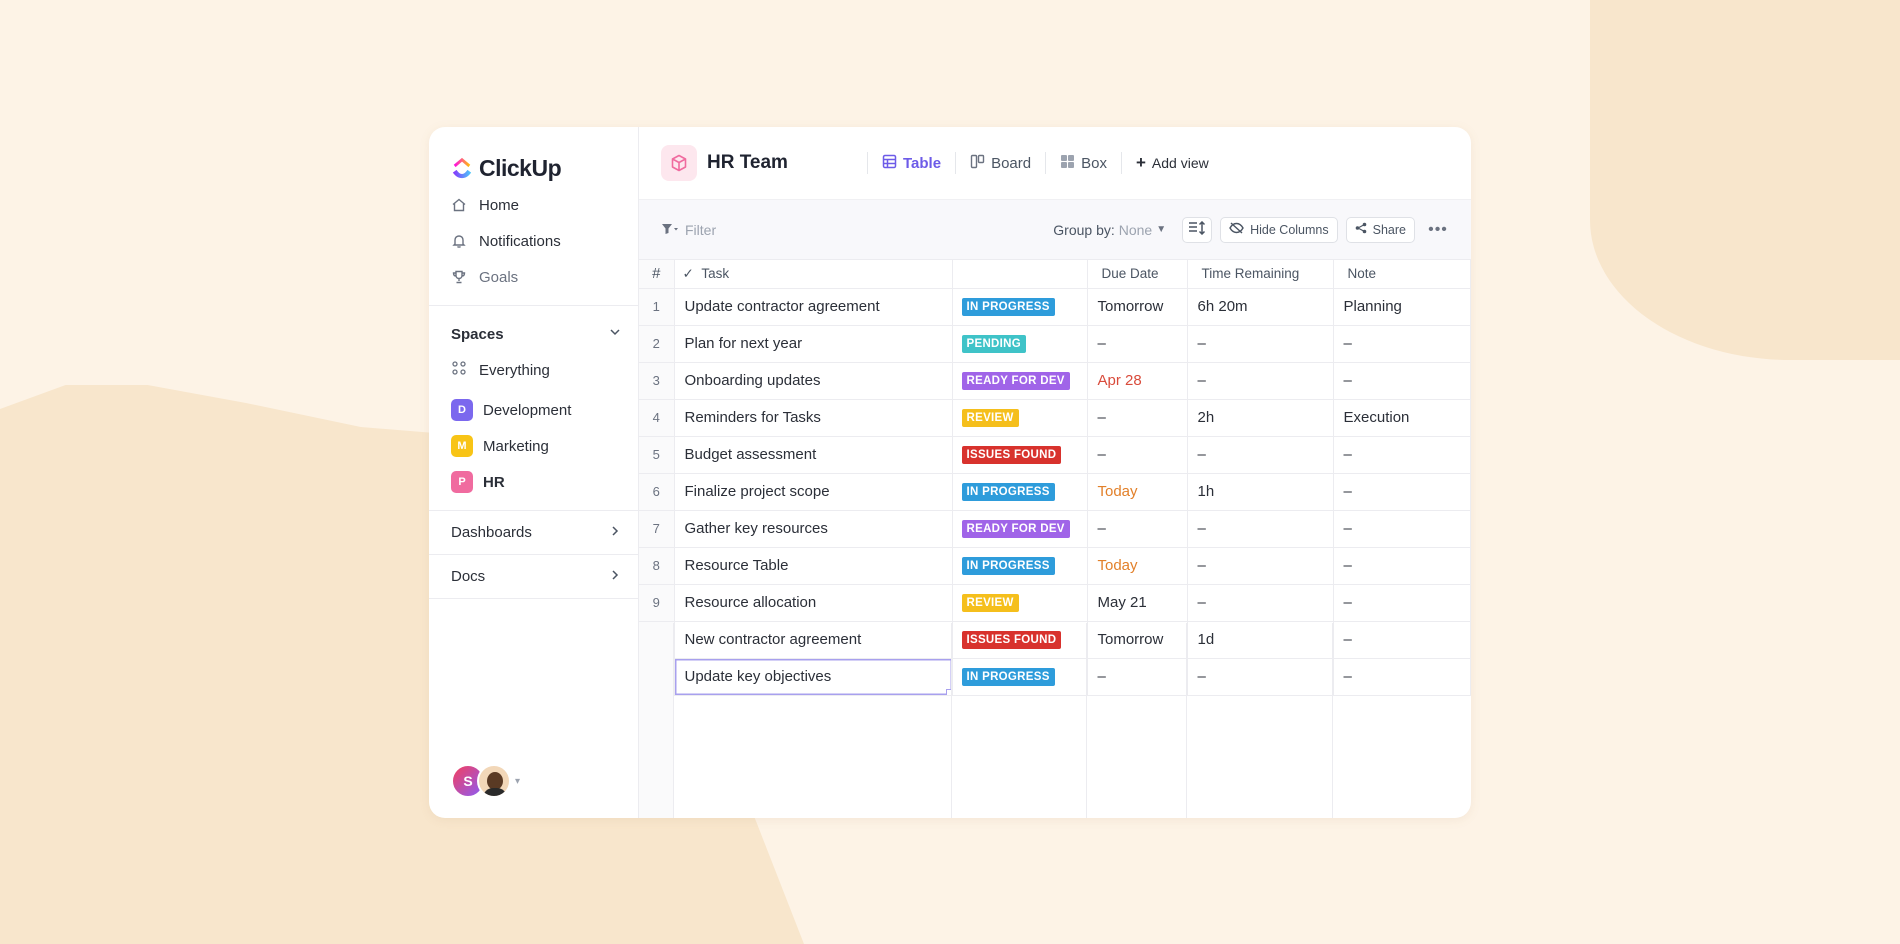  What do you see at coordinates (518, 781) in the screenshot?
I see `caret-down-icon: ▾` at bounding box center [518, 781].